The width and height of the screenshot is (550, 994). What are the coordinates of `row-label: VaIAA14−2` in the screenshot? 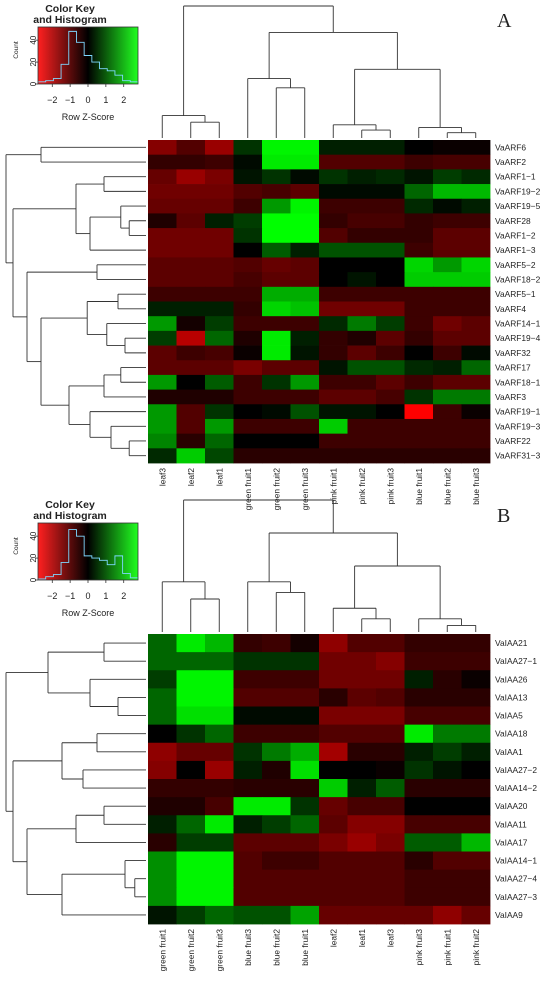 It's located at (516, 788).